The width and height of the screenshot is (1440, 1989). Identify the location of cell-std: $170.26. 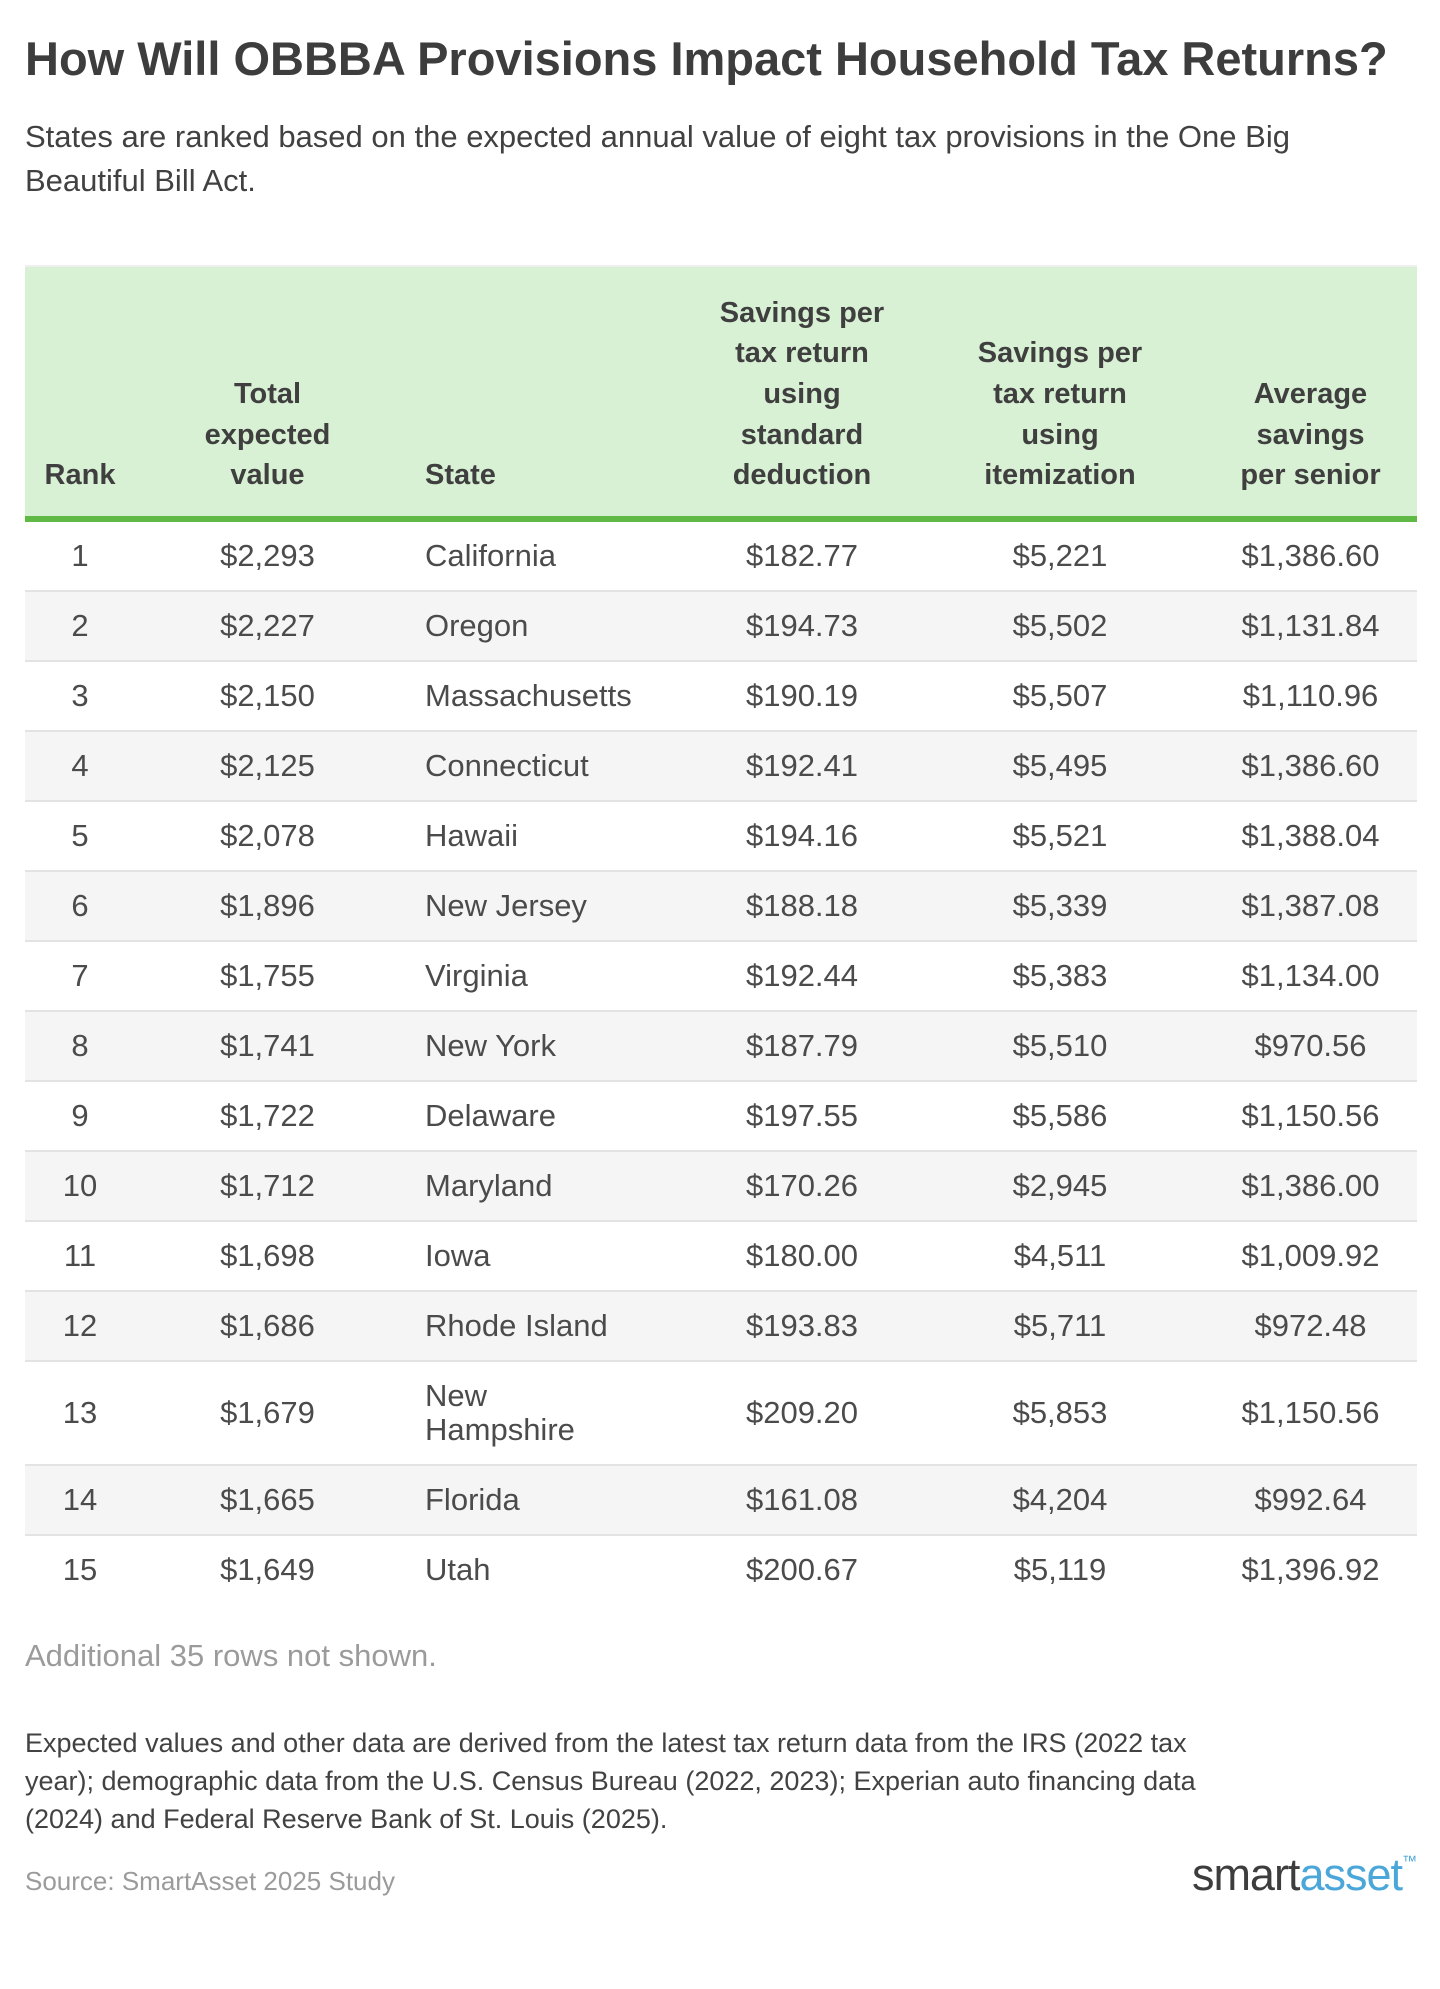
(802, 1185).